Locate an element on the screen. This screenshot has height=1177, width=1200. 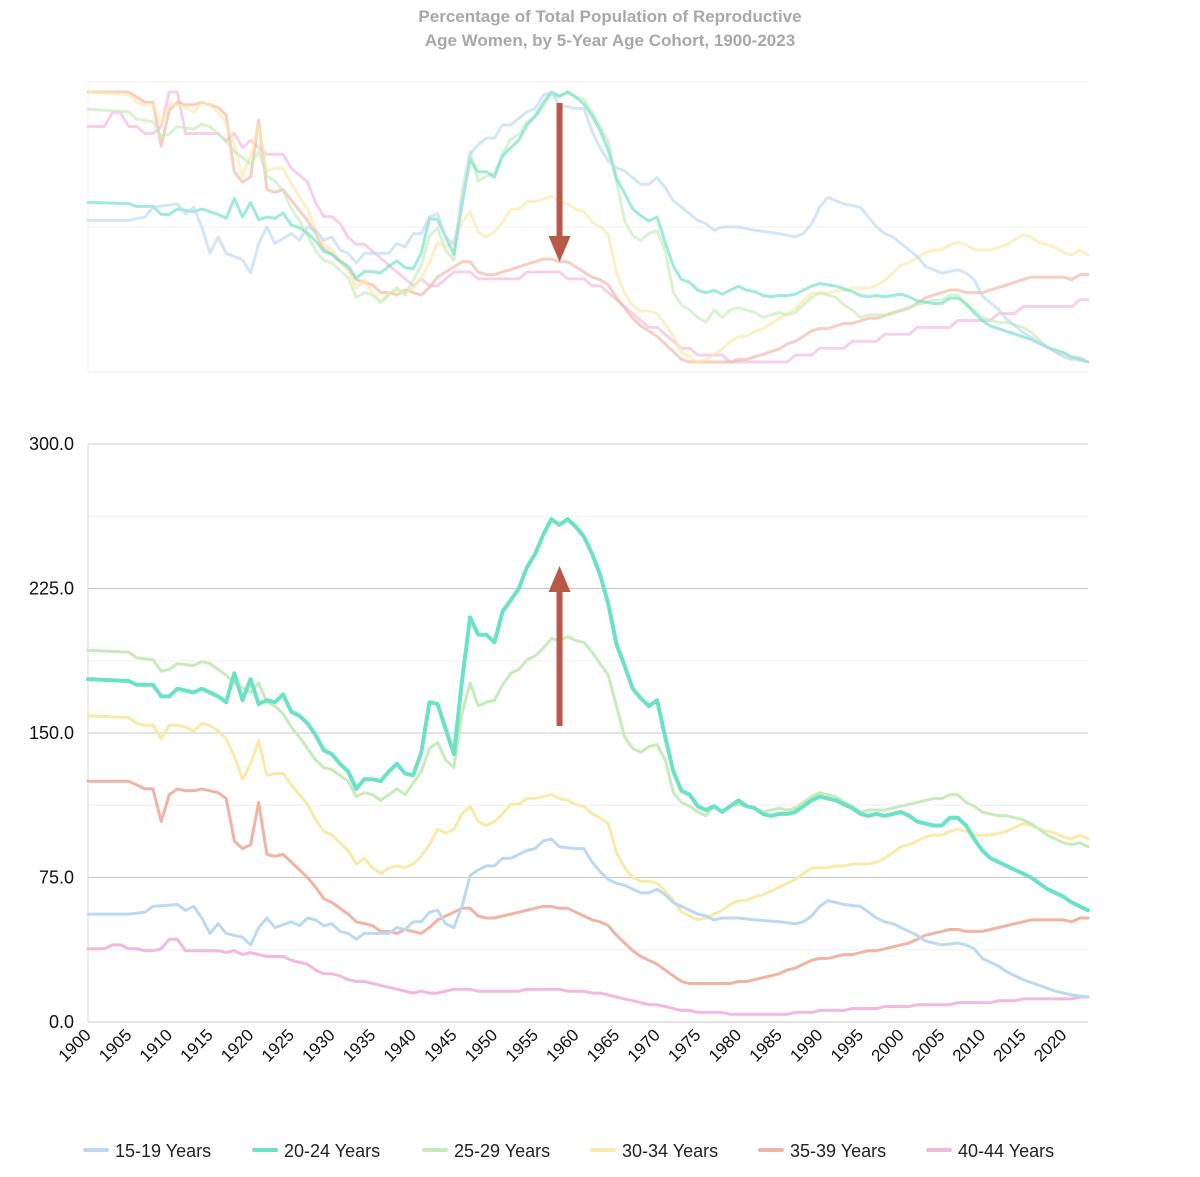
legend-item: 15-19 Years is located at coordinates (147, 1151).